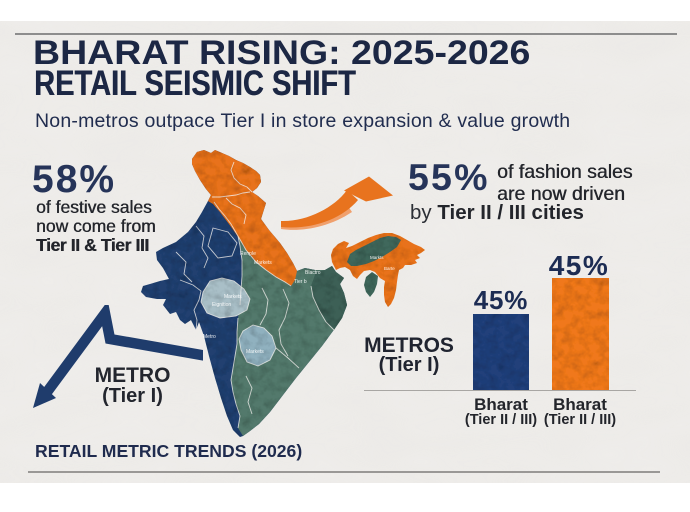  What do you see at coordinates (313, 273) in the screenshot?
I see `svg-text: Blactro` at bounding box center [313, 273].